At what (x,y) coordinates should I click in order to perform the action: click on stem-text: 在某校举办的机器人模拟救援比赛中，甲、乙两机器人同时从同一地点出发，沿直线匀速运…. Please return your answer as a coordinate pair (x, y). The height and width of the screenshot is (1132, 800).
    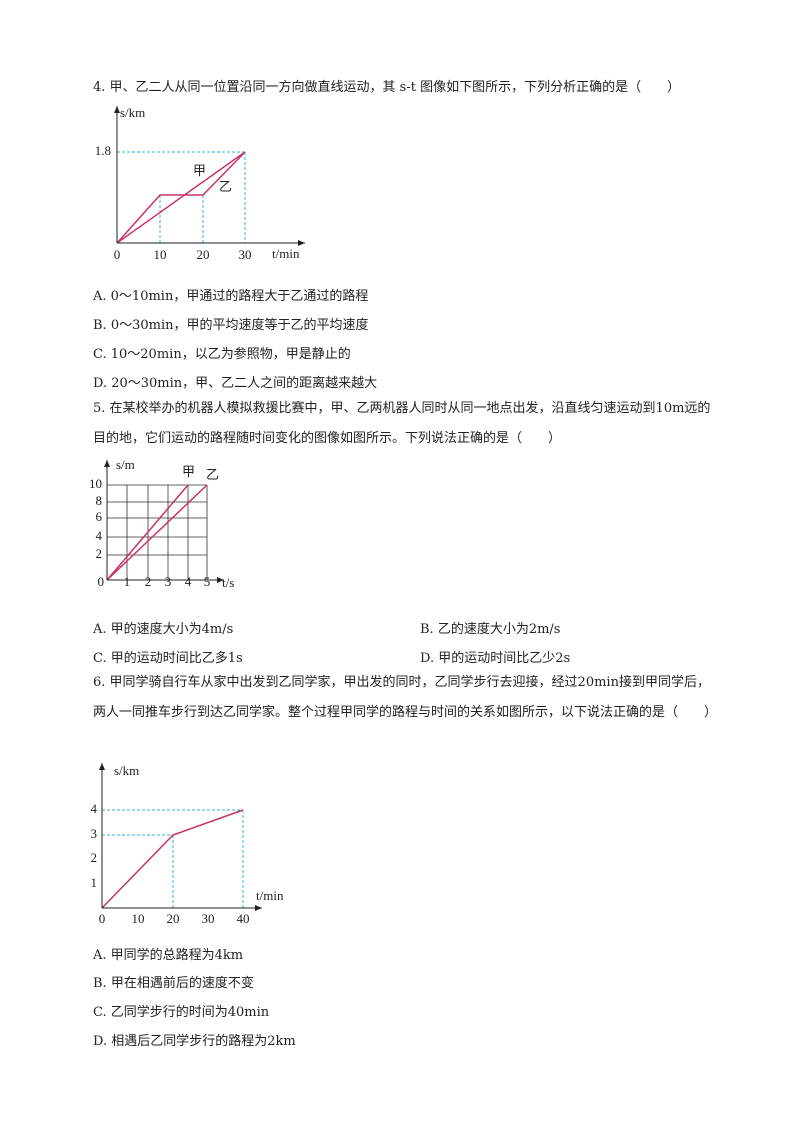
    Looking at the image, I should click on (402, 423).